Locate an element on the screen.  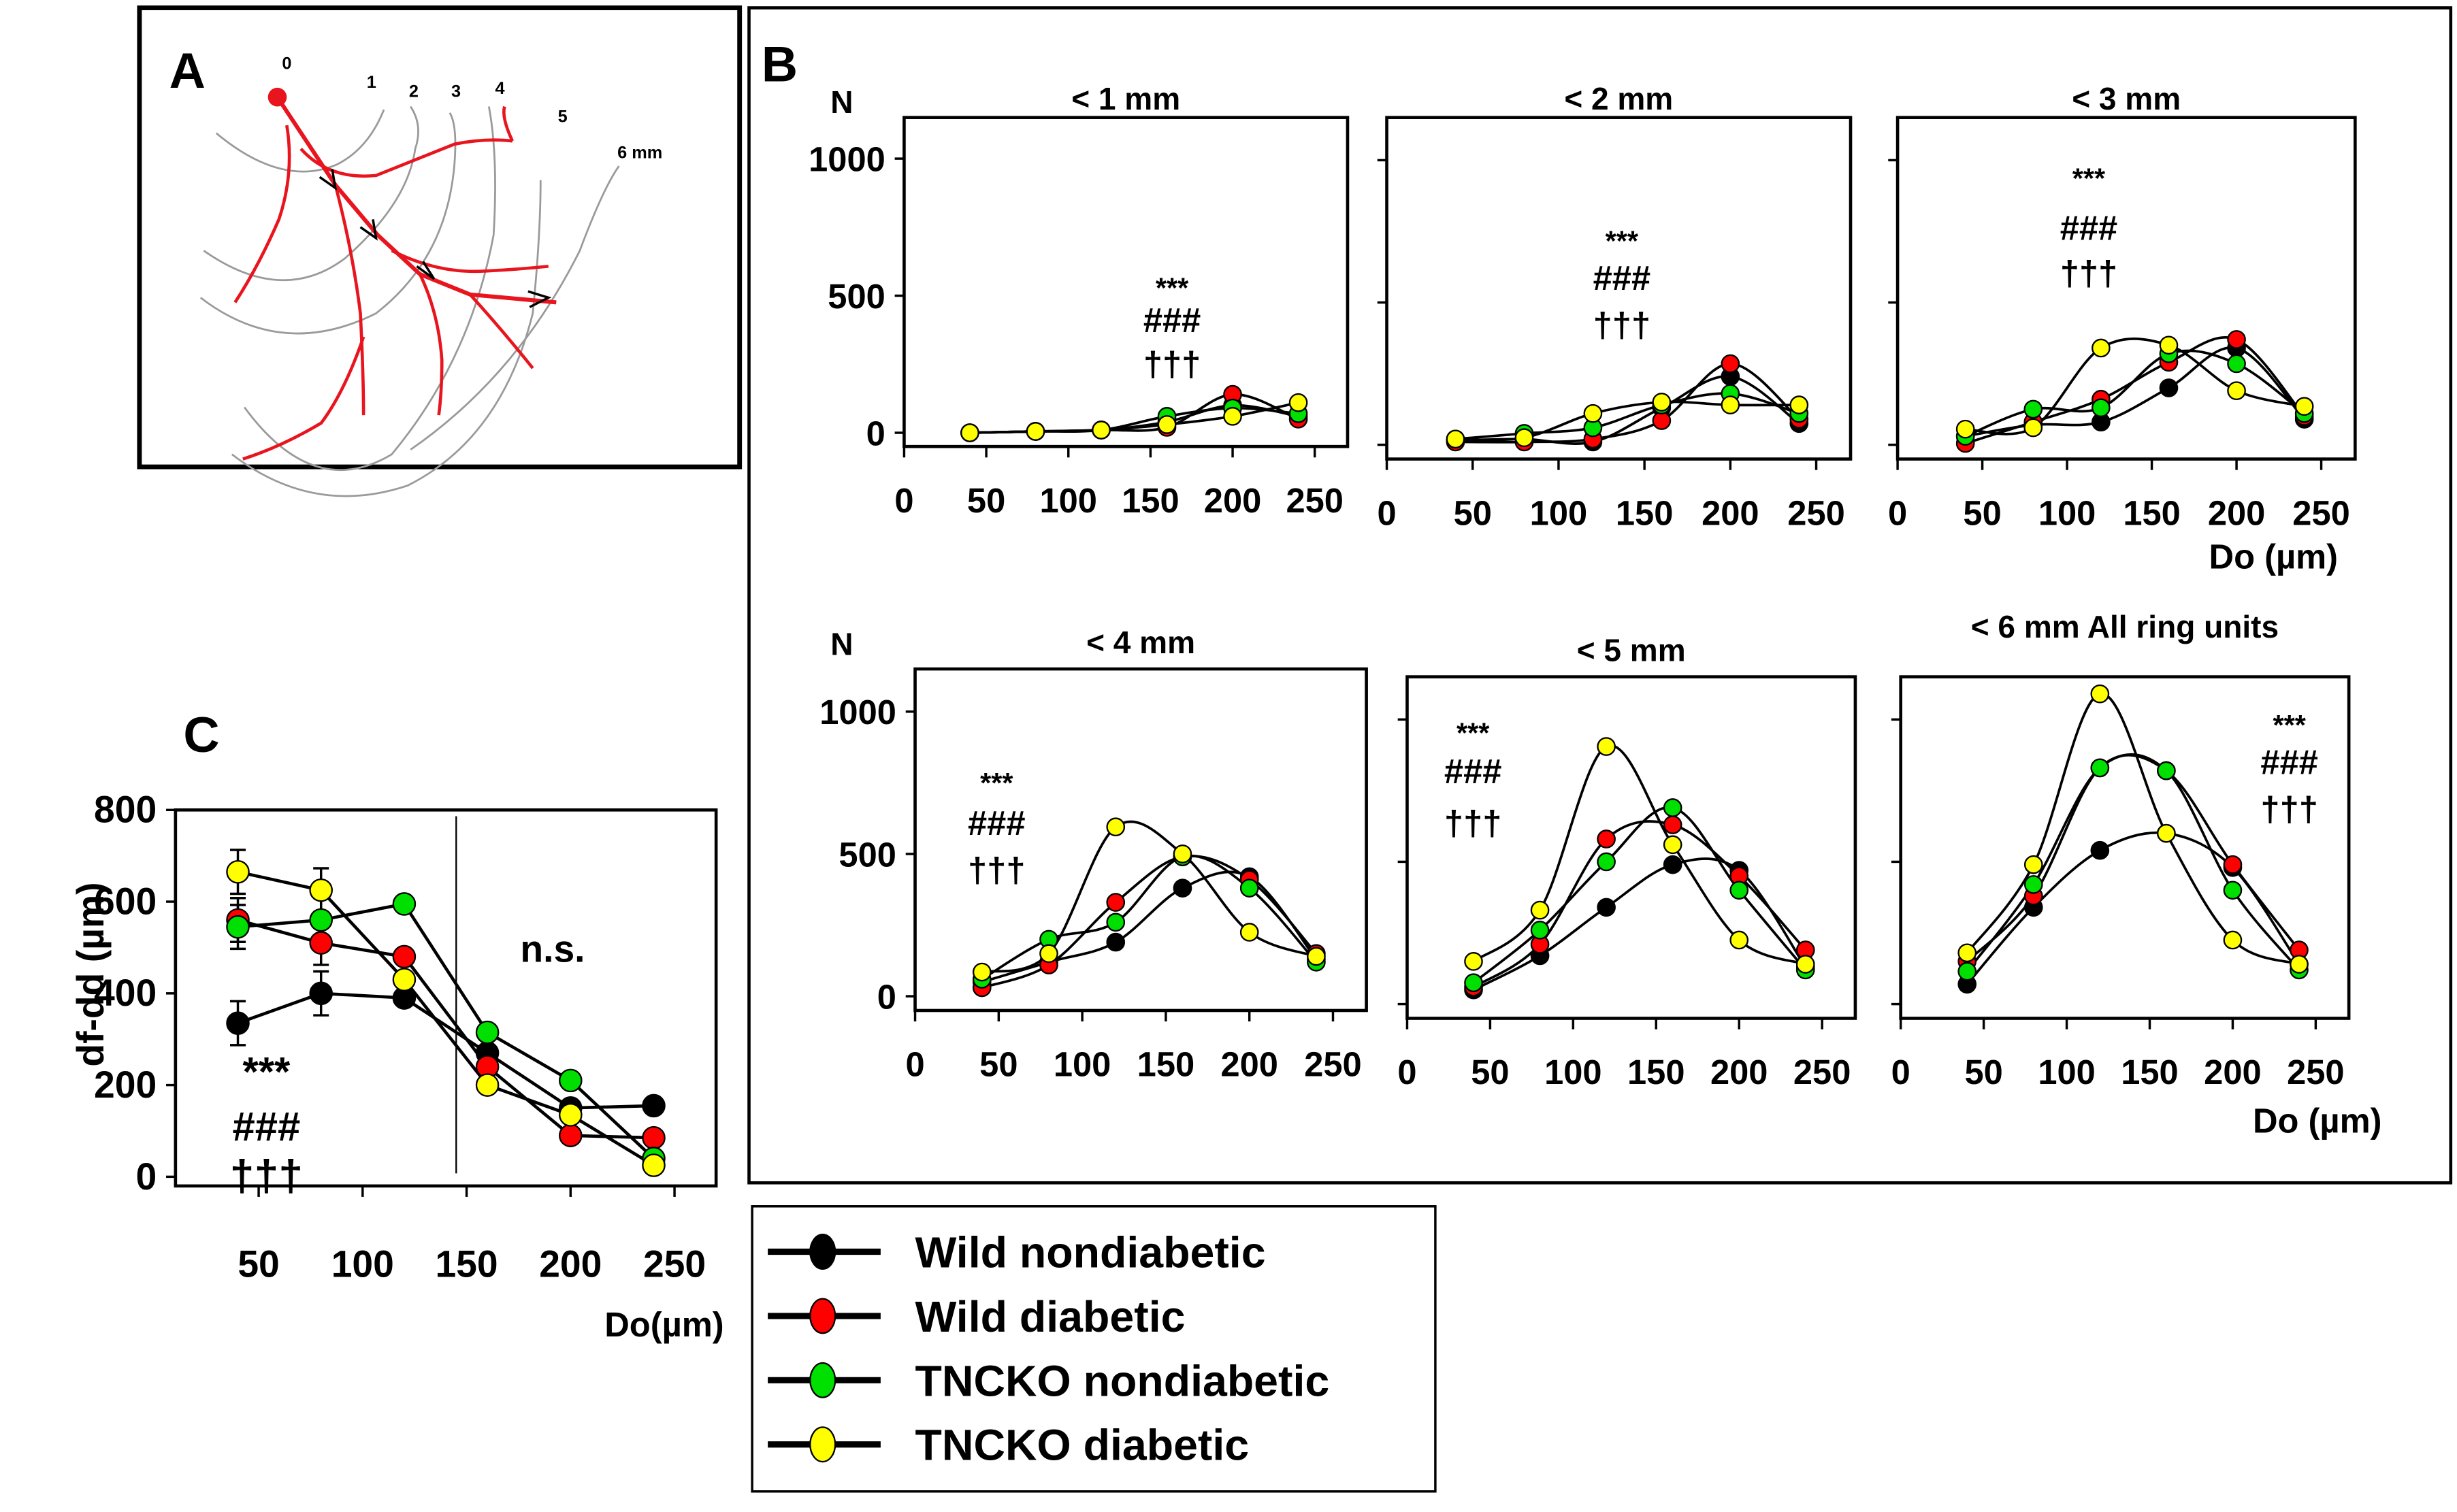
chart-title: < 2 mm is located at coordinates (1618, 98).